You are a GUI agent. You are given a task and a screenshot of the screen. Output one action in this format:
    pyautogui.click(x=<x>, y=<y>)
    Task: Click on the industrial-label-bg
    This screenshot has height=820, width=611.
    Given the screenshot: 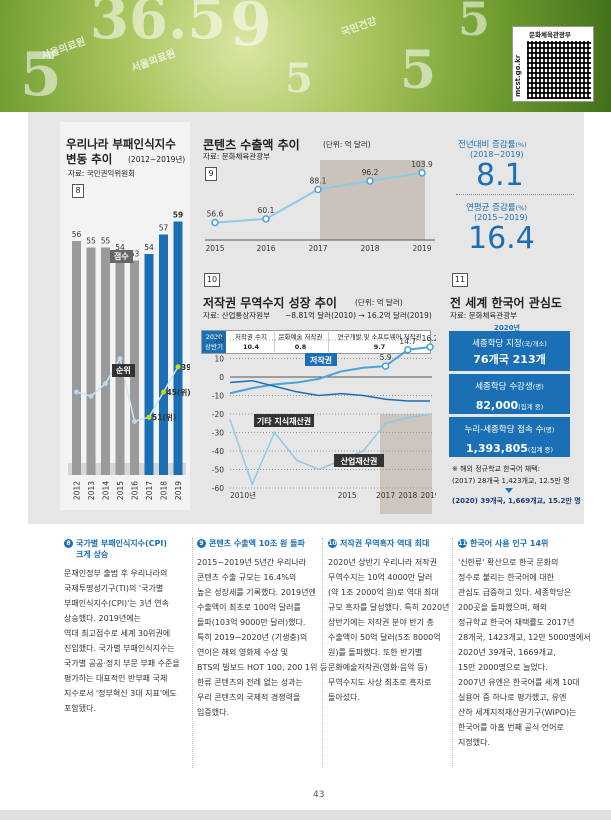 What is the action you would take?
    pyautogui.click(x=359, y=460)
    